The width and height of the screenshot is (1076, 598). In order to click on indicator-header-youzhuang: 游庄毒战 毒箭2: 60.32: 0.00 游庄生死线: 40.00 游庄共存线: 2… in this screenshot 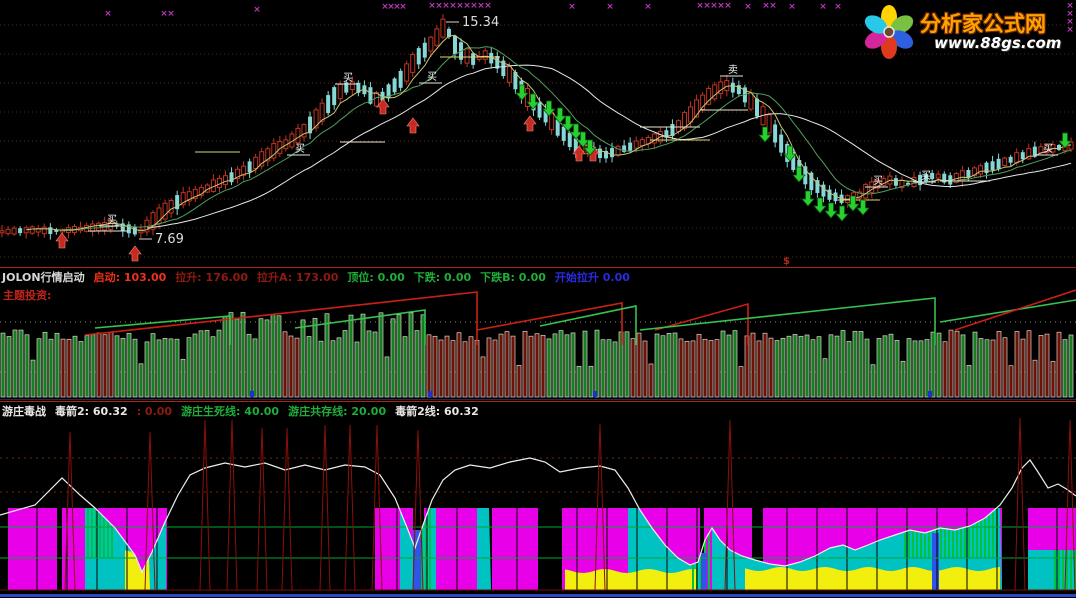, I will do `click(538, 411)`.